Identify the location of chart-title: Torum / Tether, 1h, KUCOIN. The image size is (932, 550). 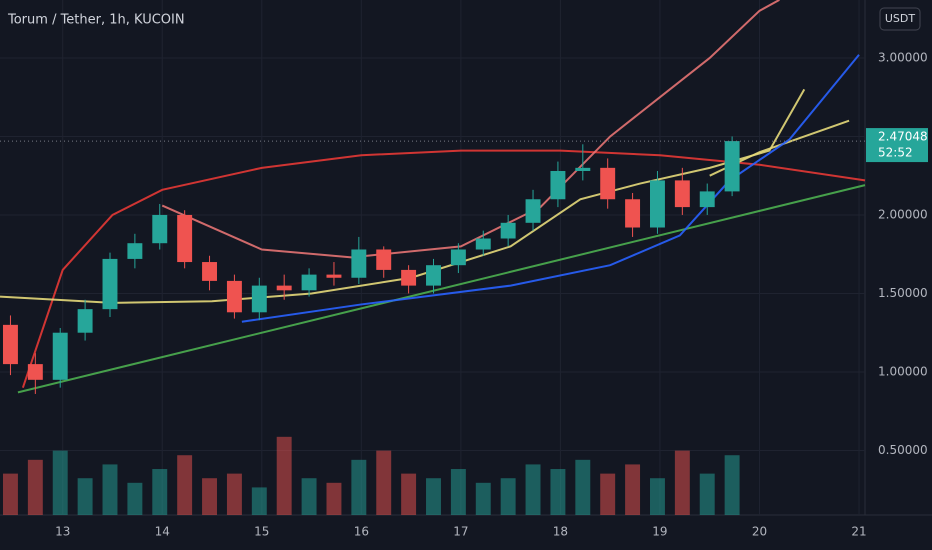
(96, 20).